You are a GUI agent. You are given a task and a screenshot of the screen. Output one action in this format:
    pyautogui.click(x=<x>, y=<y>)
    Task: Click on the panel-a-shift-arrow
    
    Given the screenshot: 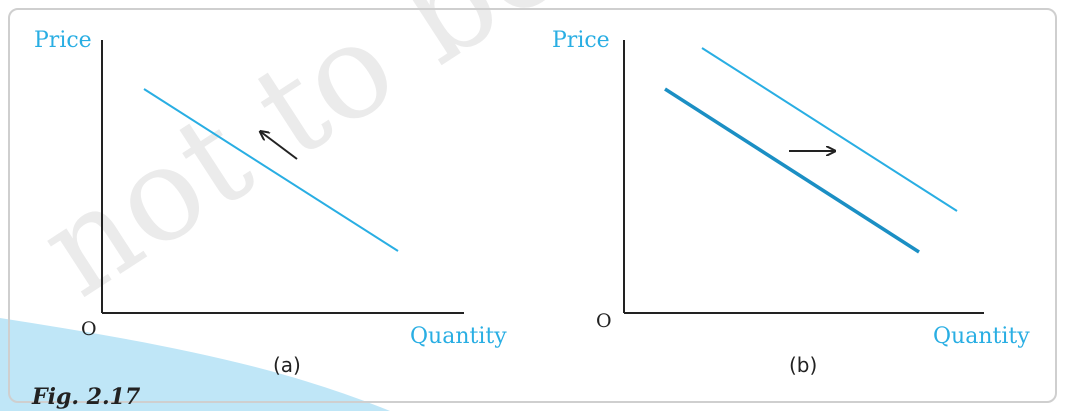 What is the action you would take?
    pyautogui.click(x=279, y=146)
    